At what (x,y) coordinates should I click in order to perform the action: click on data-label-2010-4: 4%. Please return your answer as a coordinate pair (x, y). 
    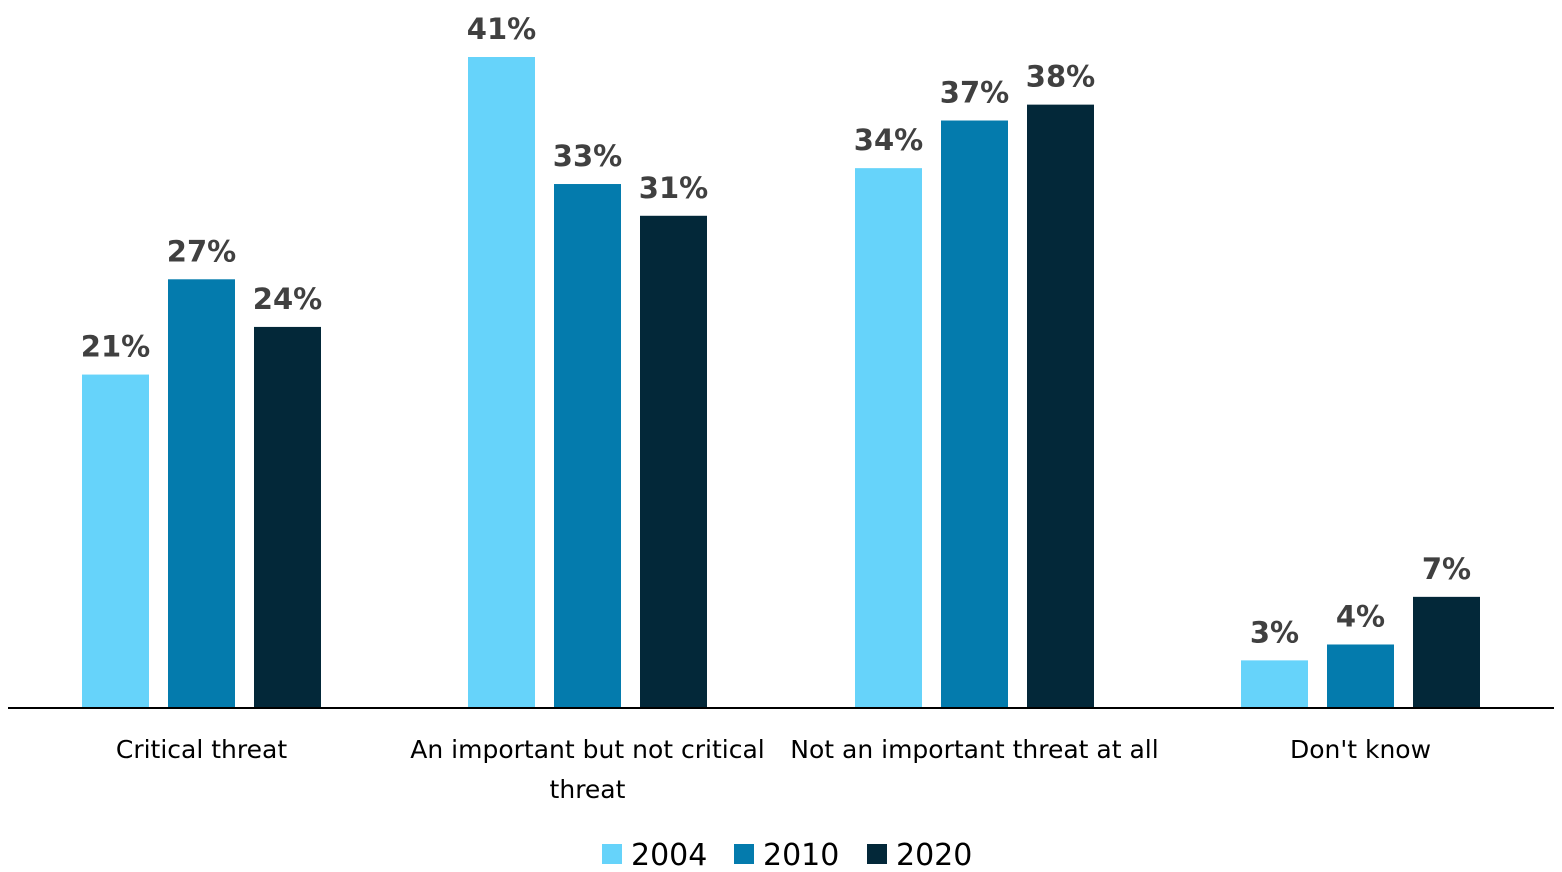
    Looking at the image, I should click on (1360, 616).